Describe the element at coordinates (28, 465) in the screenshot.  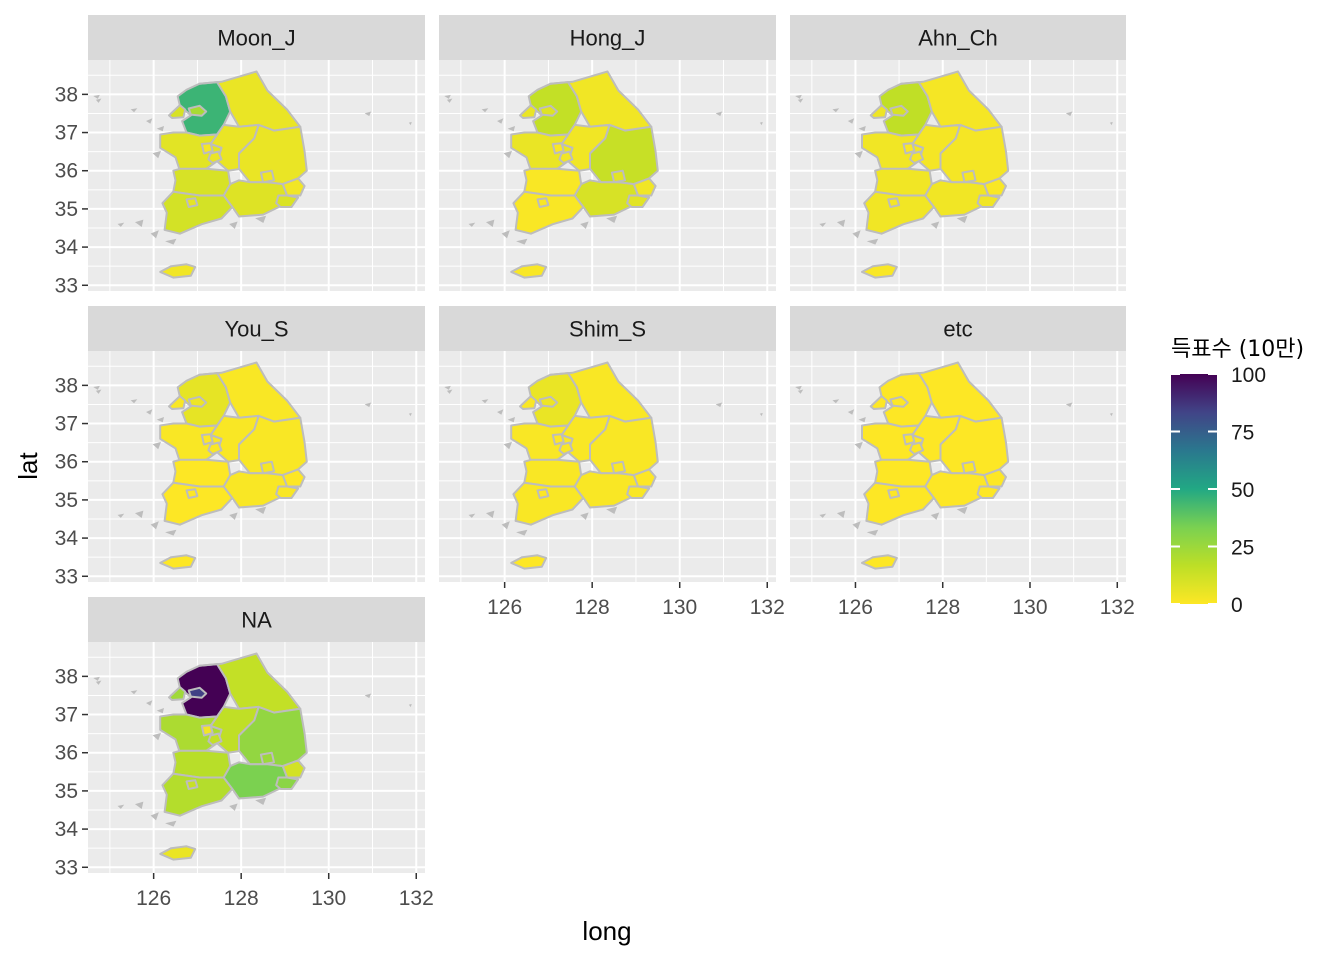
I see `y-axis-title: lat` at that location.